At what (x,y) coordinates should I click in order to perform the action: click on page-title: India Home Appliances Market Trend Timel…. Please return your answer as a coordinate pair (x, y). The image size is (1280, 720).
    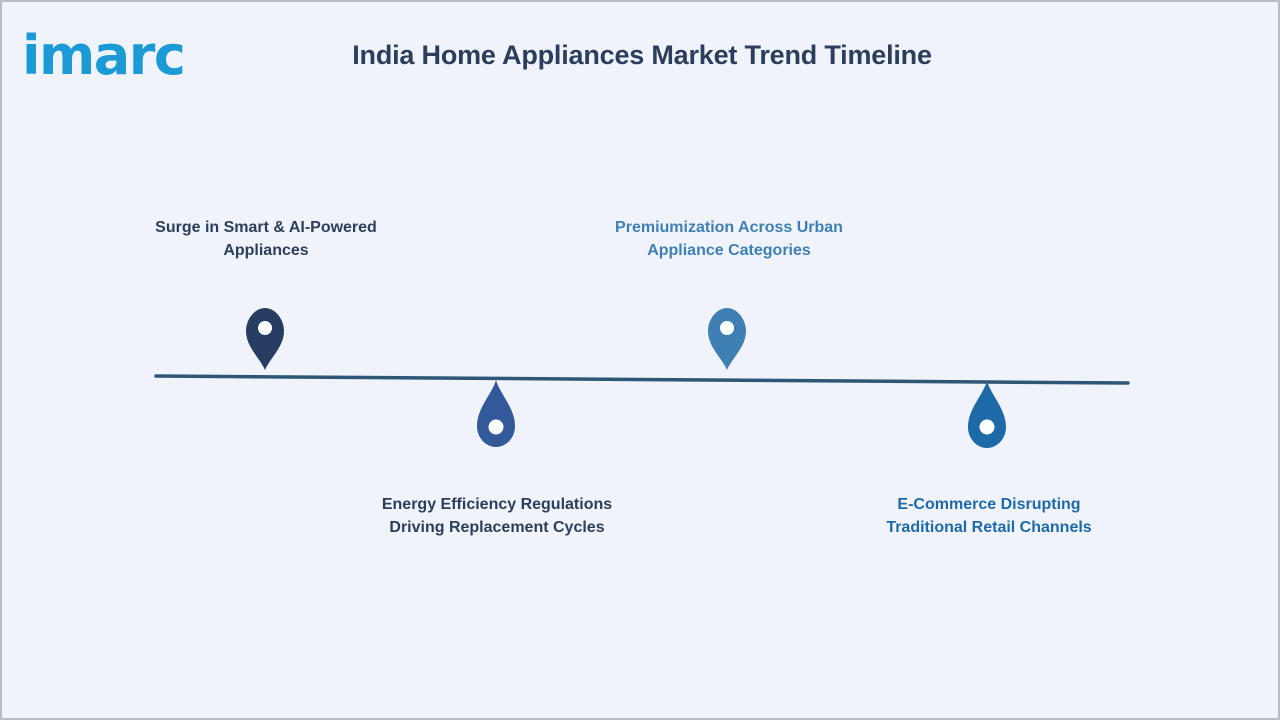
    Looking at the image, I should click on (642, 55).